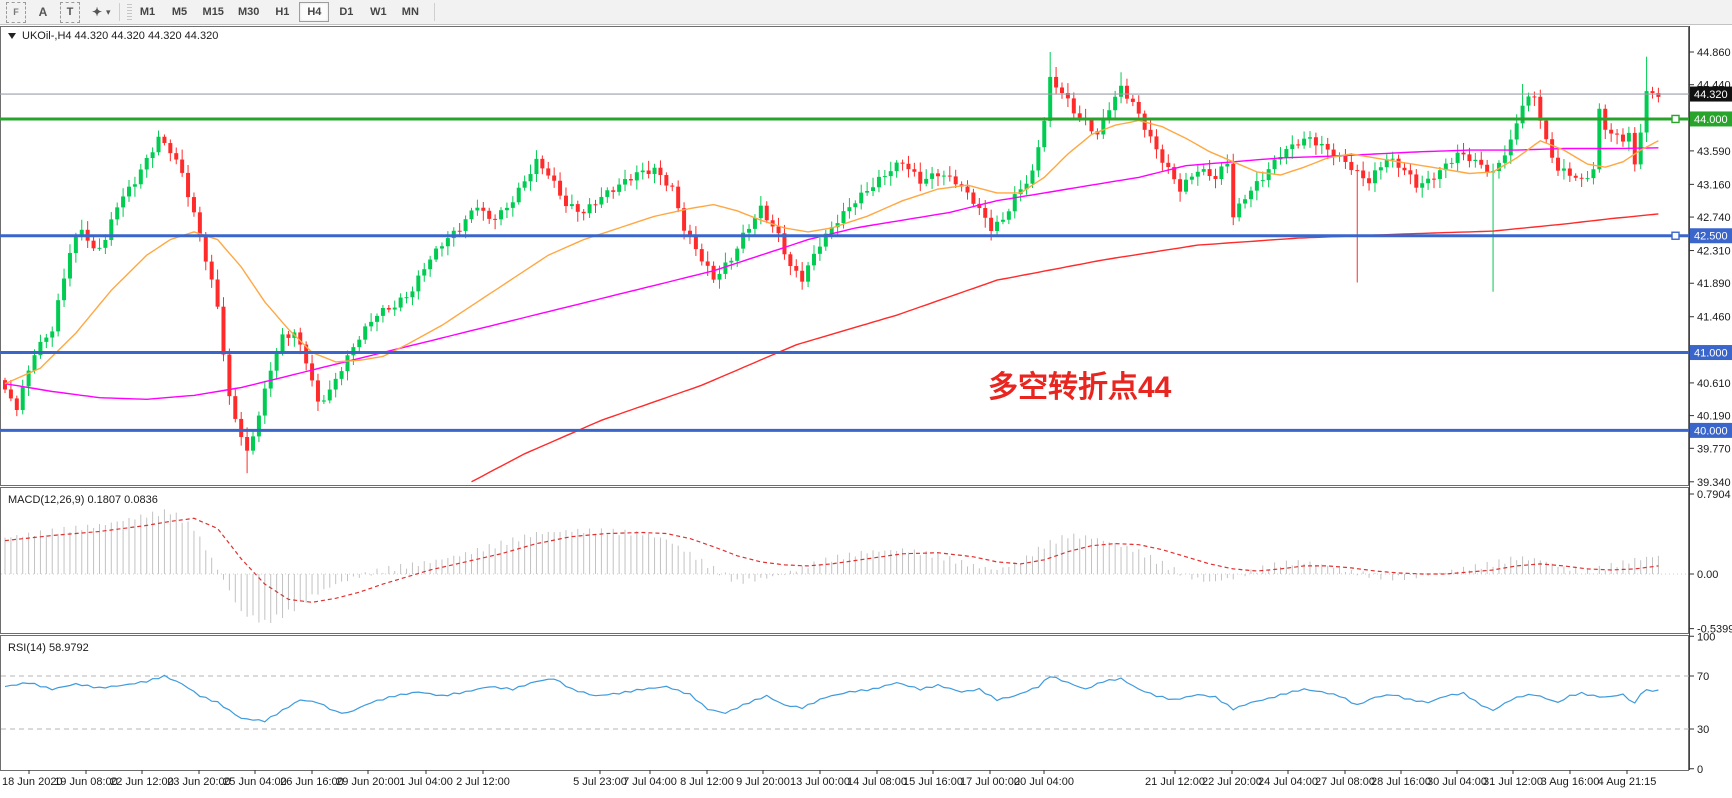 This screenshot has width=1732, height=798. I want to click on date-label: 22 Jun 12:00, so click(142, 782).